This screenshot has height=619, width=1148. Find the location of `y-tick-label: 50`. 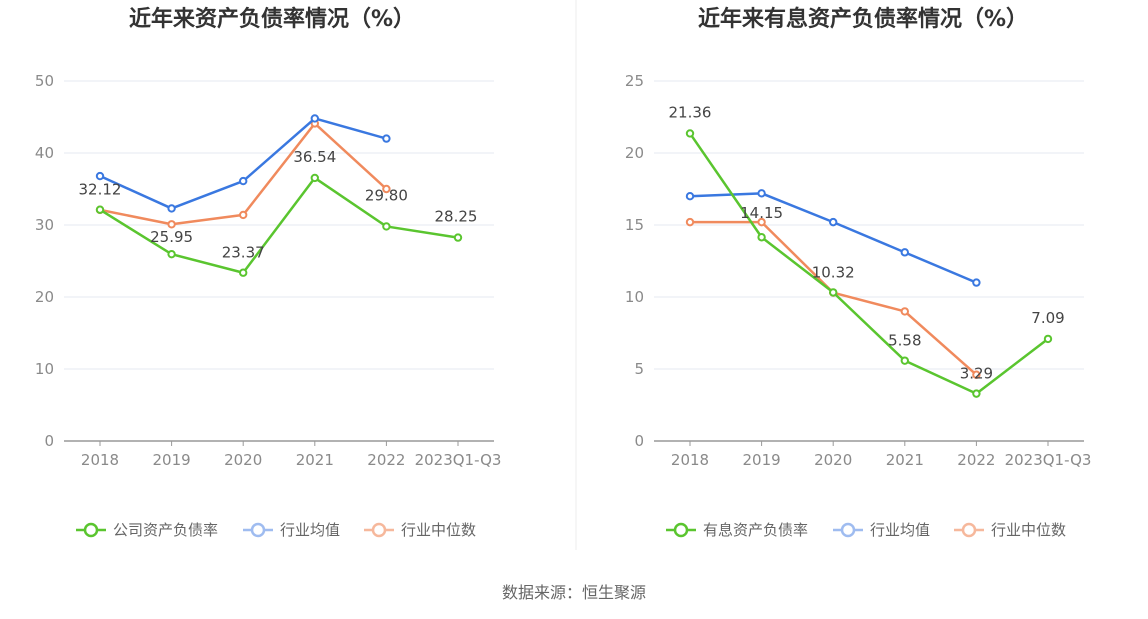

y-tick-label: 50 is located at coordinates (44, 81).